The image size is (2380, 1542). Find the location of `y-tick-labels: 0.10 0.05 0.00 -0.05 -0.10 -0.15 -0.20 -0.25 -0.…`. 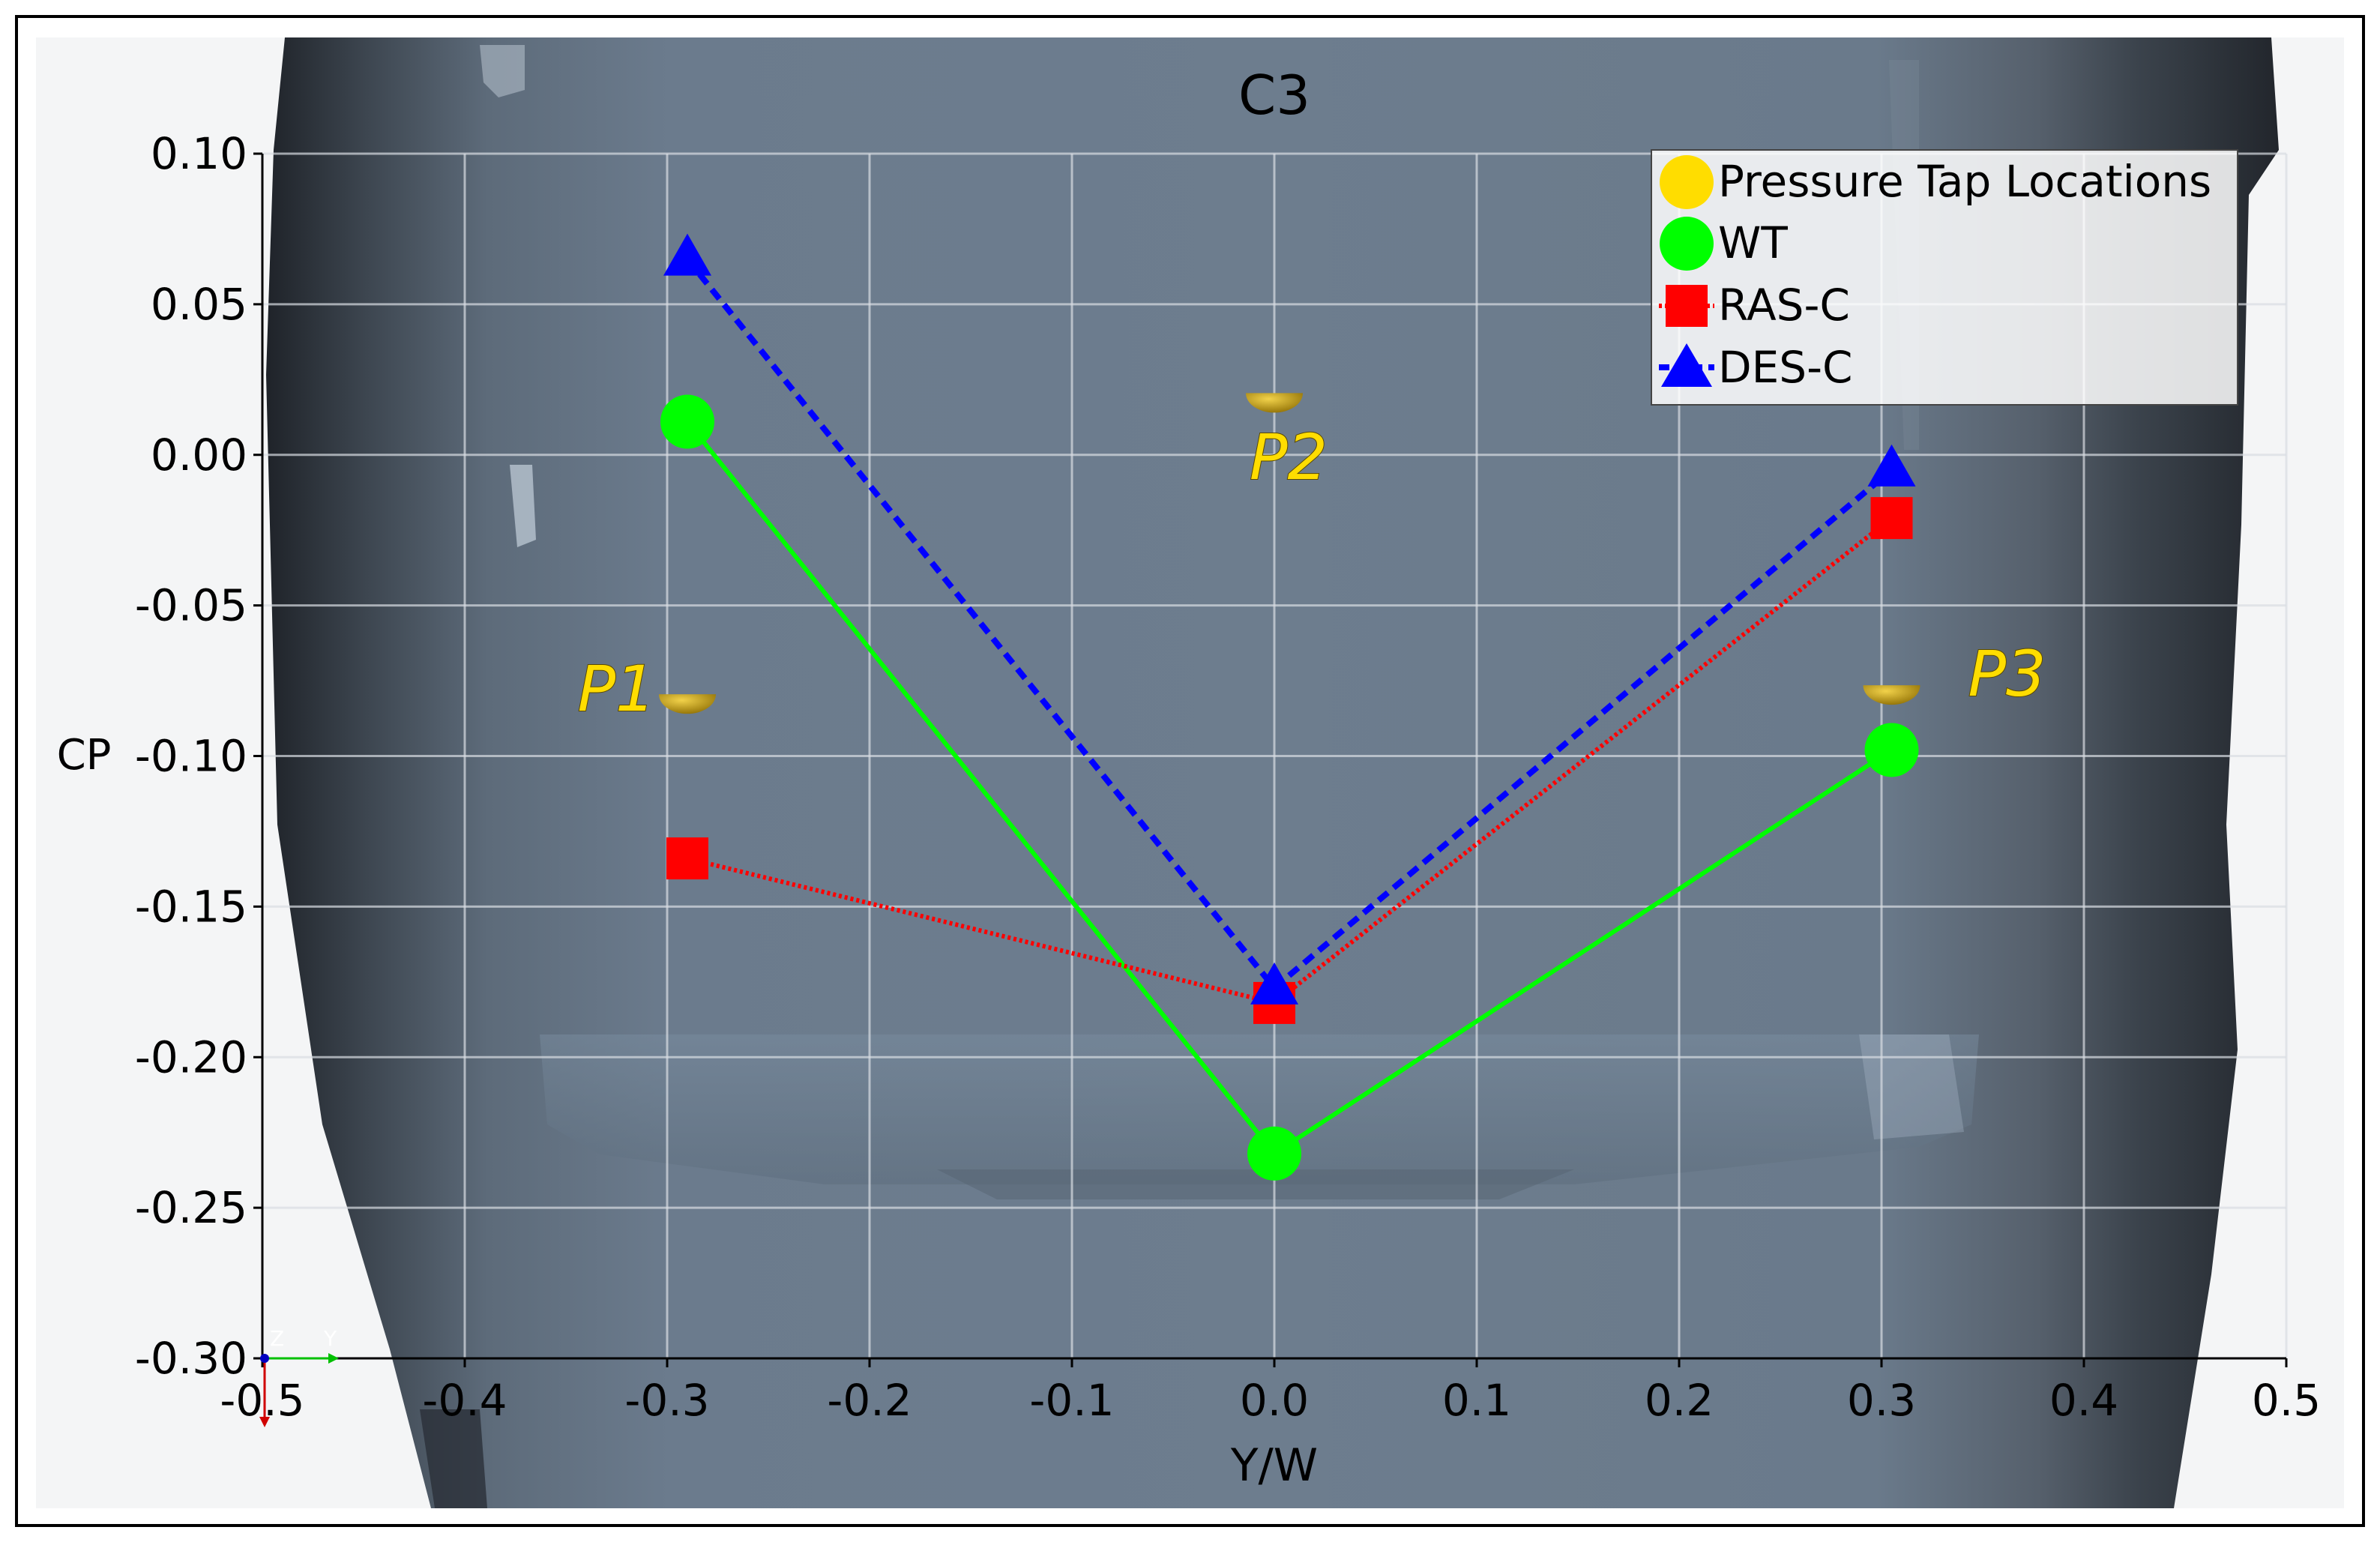

y-tick-labels: 0.10 0.05 0.00 -0.05 -0.10 -0.15 -0.20 -0.25 -0.… is located at coordinates (198, 756).